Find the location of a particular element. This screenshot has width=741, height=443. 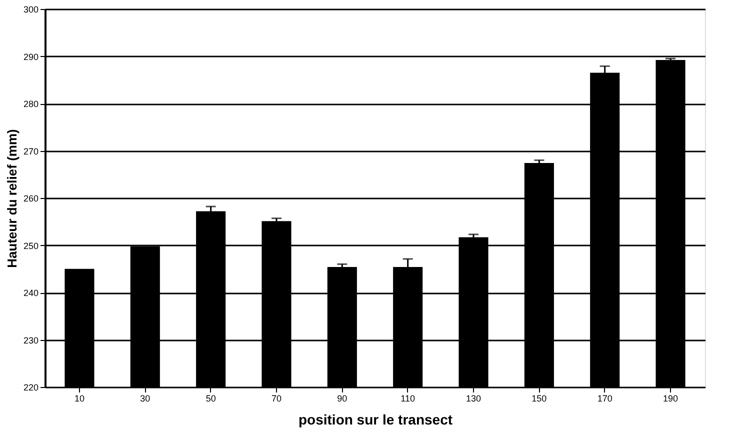

x-tick-label: 110 is located at coordinates (408, 399).